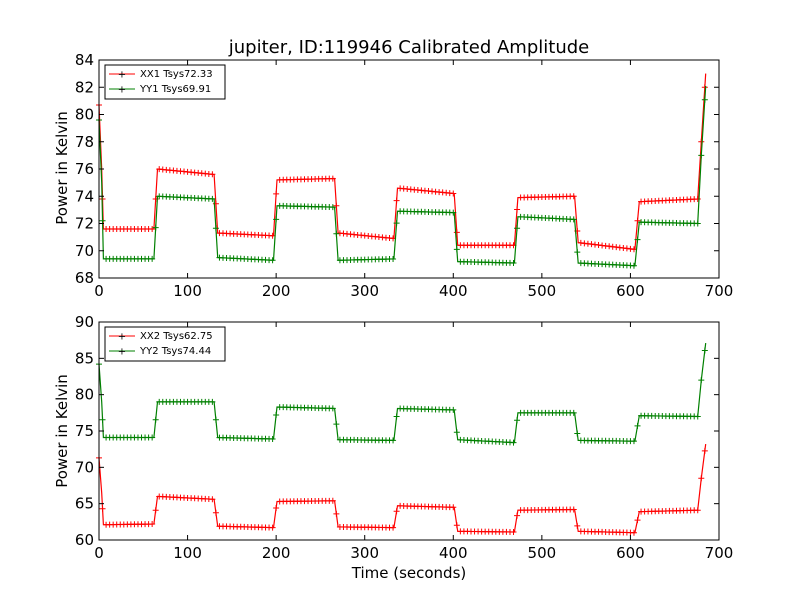 The width and height of the screenshot is (800, 600). Describe the element at coordinates (409, 573) in the screenshot. I see `chart-bottom-xlabel: Time (seconds)` at that location.